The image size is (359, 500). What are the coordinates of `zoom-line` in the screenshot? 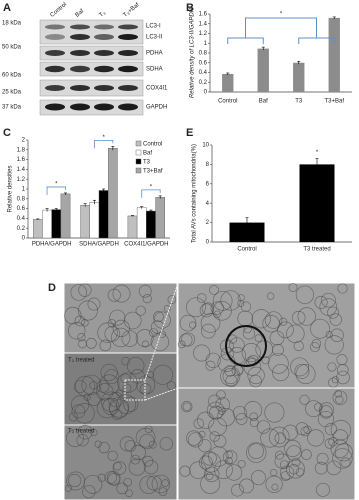 It's located at (161, 331).